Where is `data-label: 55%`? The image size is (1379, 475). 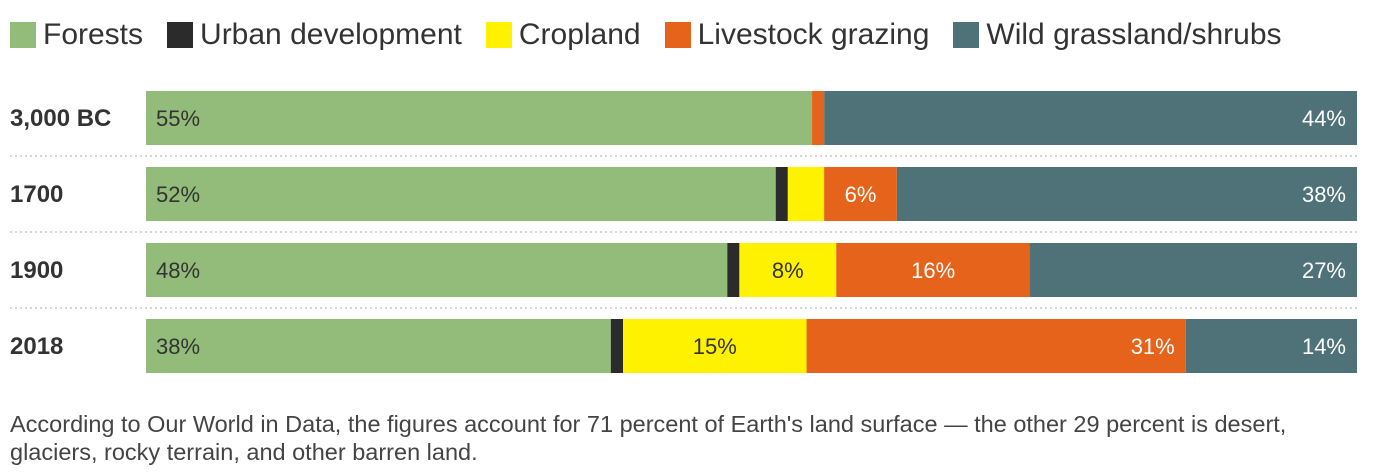 data-label: 55% is located at coordinates (178, 118).